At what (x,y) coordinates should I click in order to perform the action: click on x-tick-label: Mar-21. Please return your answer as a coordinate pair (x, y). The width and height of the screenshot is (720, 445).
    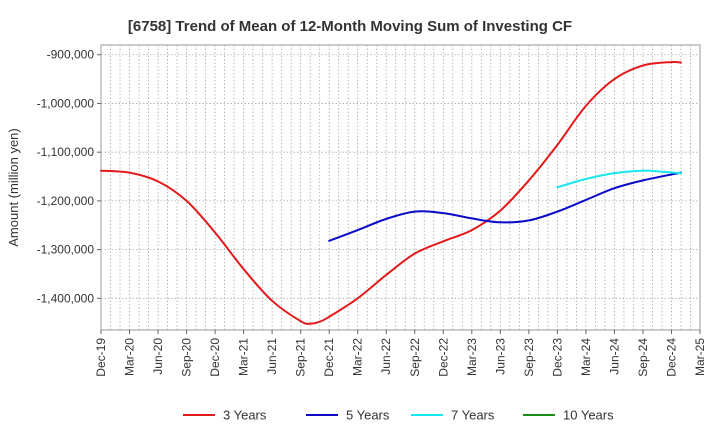
    Looking at the image, I should click on (244, 357).